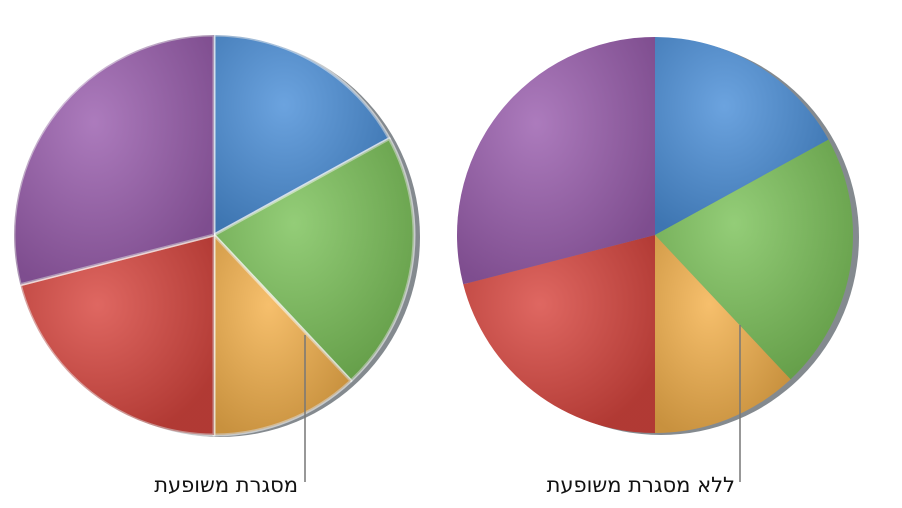 This screenshot has width=902, height=508. What do you see at coordinates (641, 485) in the screenshot?
I see `annotation: ללא מסגרת משופעת` at bounding box center [641, 485].